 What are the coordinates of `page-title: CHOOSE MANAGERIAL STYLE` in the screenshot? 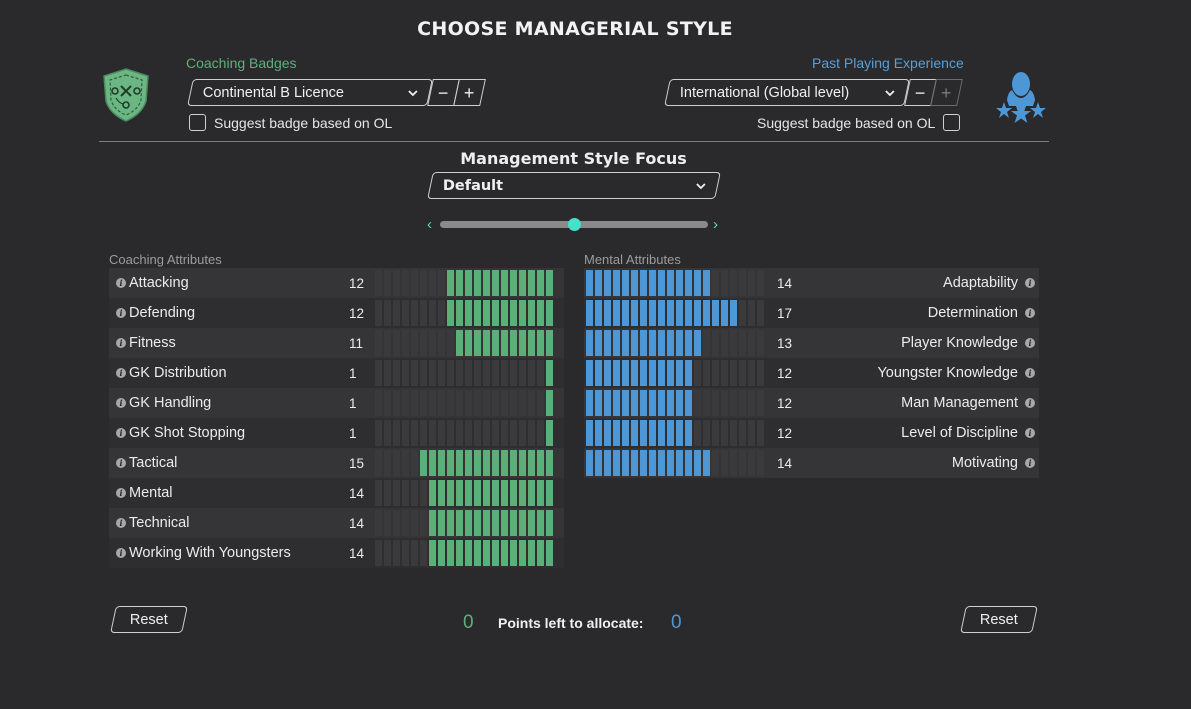 It's located at (575, 29).